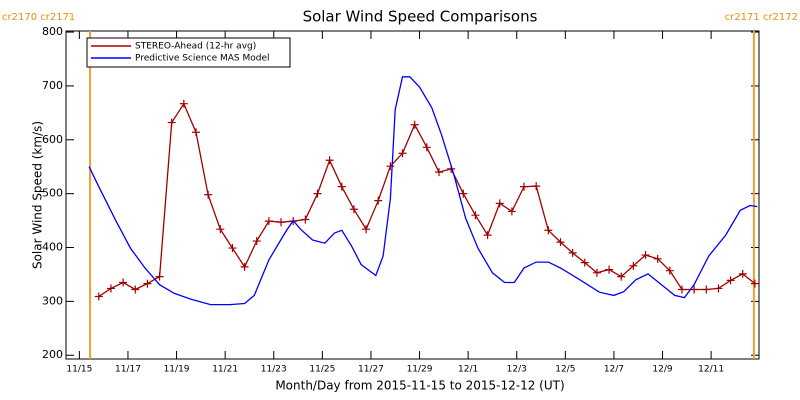 The width and height of the screenshot is (800, 400). Describe the element at coordinates (52, 139) in the screenshot. I see `y-tick-label: 600` at that location.